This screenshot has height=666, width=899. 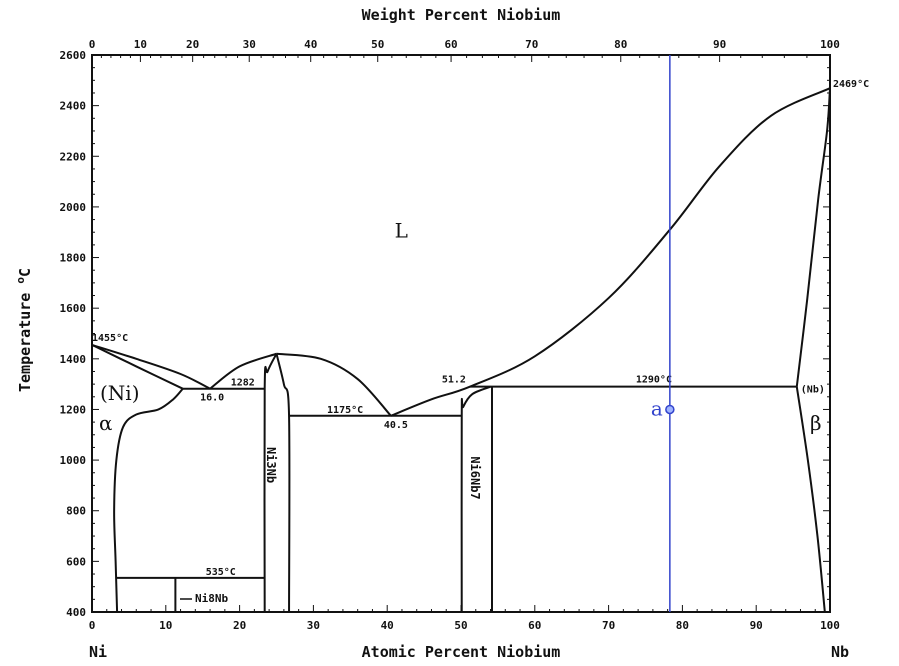 What do you see at coordinates (73, 308) in the screenshot?
I see `y-tick-label: 1600` at bounding box center [73, 308].